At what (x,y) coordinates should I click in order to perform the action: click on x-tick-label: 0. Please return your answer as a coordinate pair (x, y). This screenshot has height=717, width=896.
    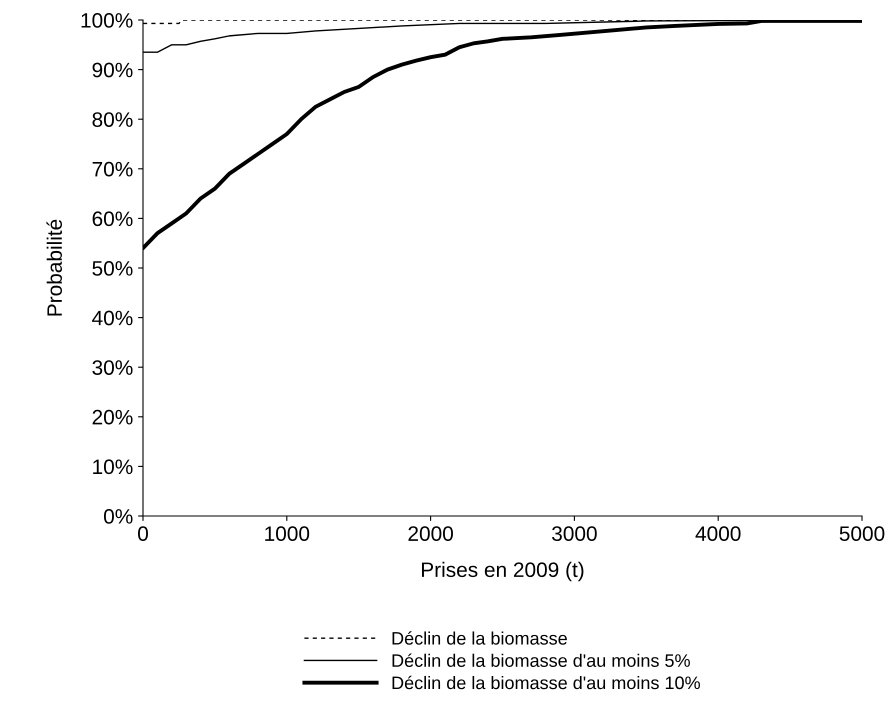
    Looking at the image, I should click on (143, 534).